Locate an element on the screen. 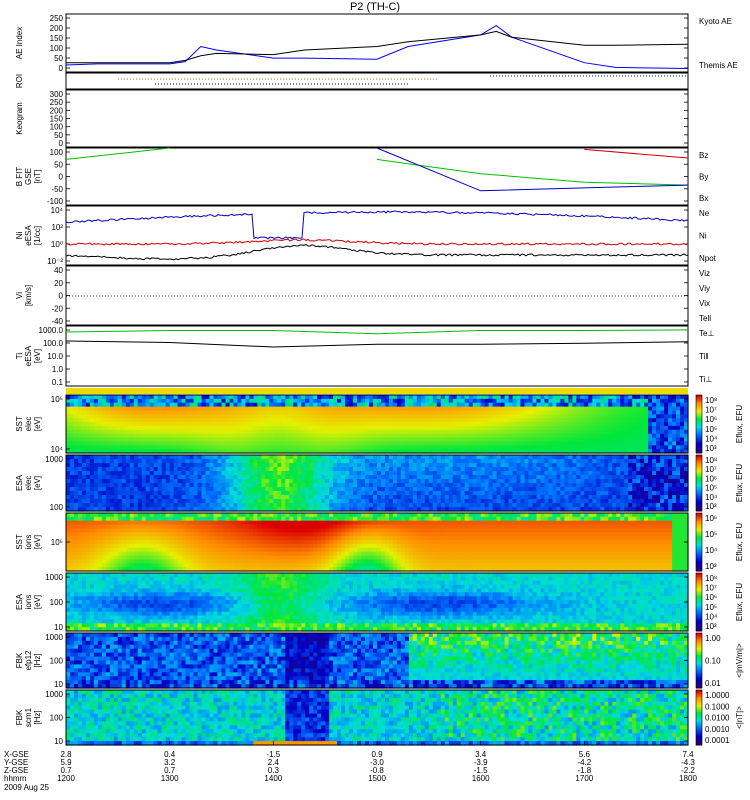  x-row-value: 0.4 is located at coordinates (170, 754).